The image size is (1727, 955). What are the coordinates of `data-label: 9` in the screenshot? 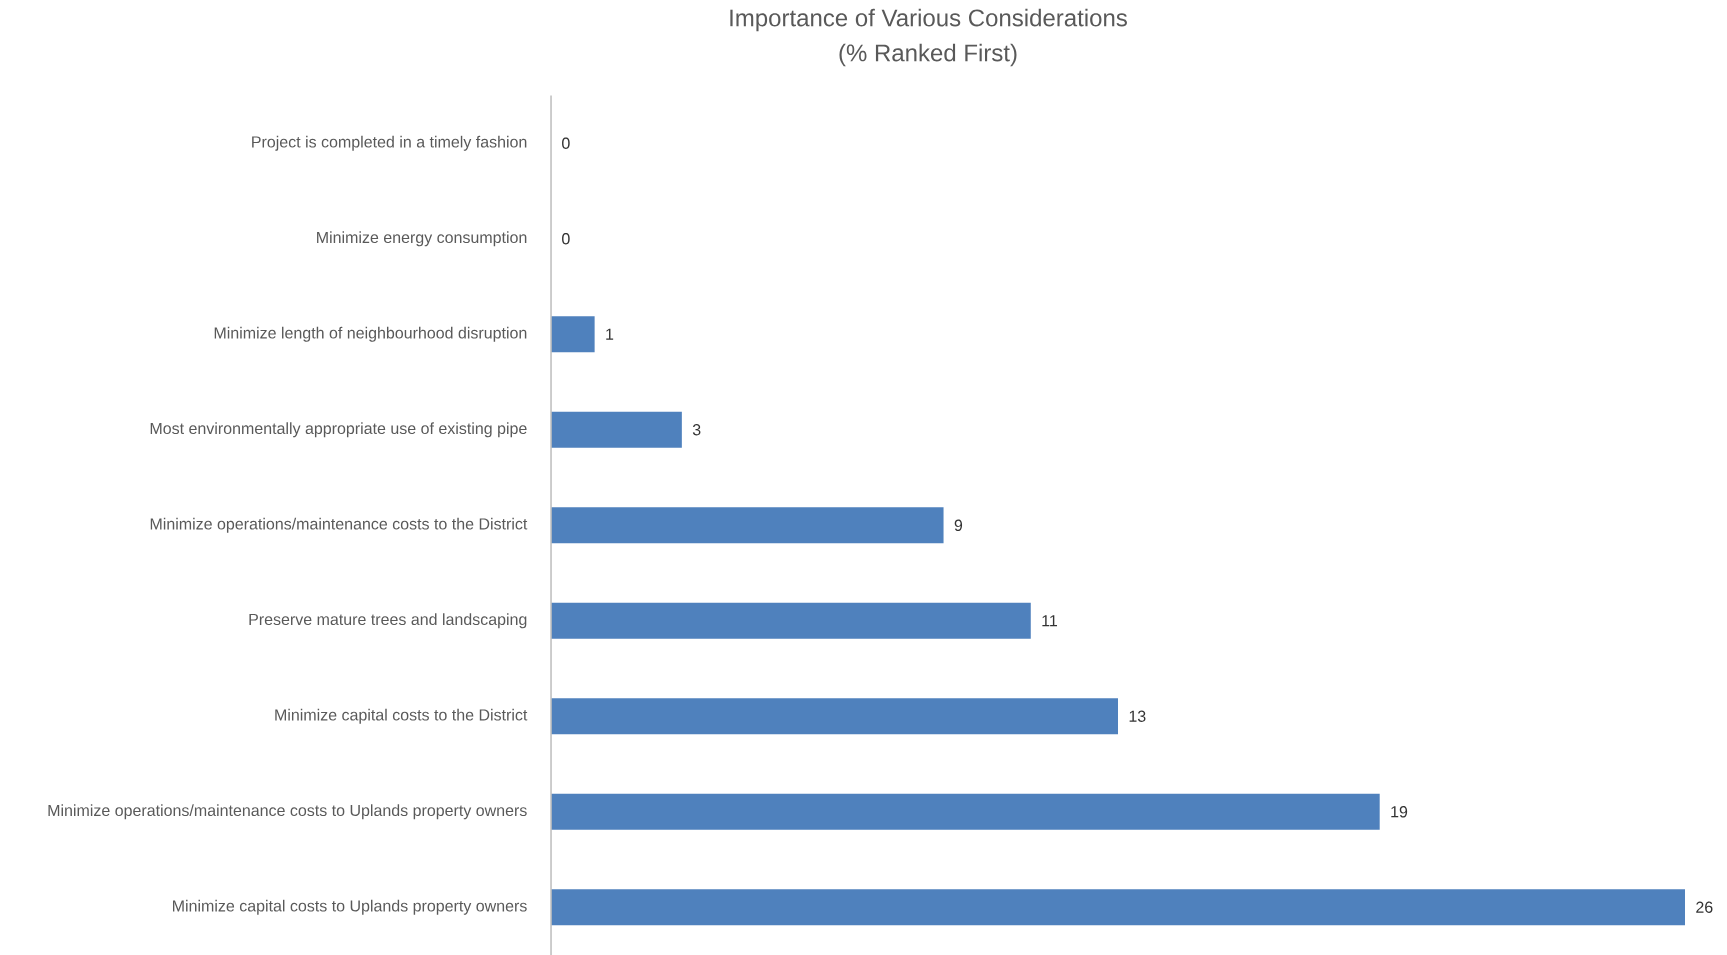 It's located at (958, 525).